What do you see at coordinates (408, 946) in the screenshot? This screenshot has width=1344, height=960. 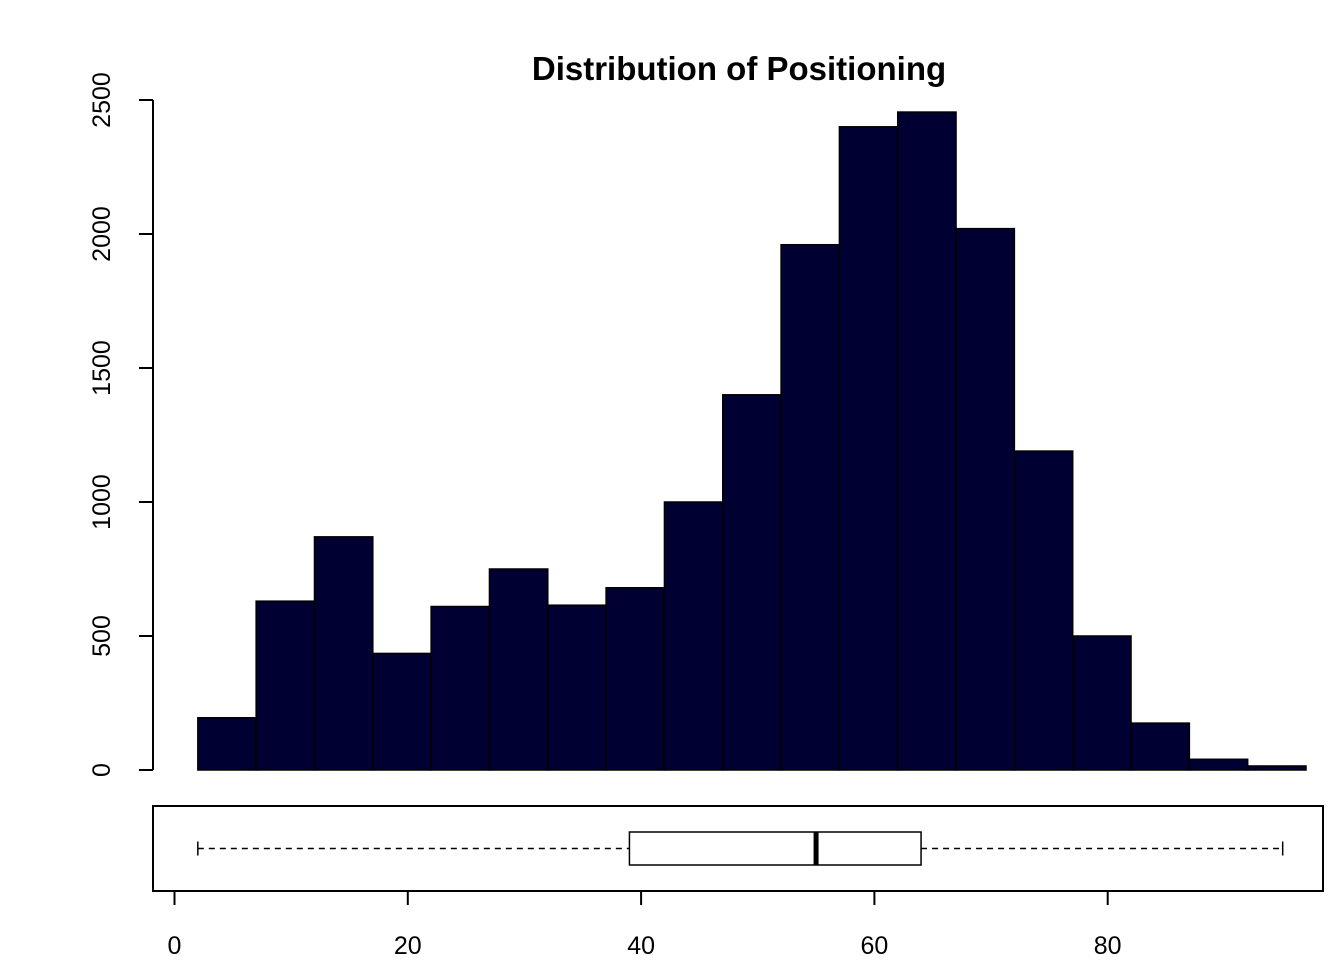 I see `x-tick-label: 20` at bounding box center [408, 946].